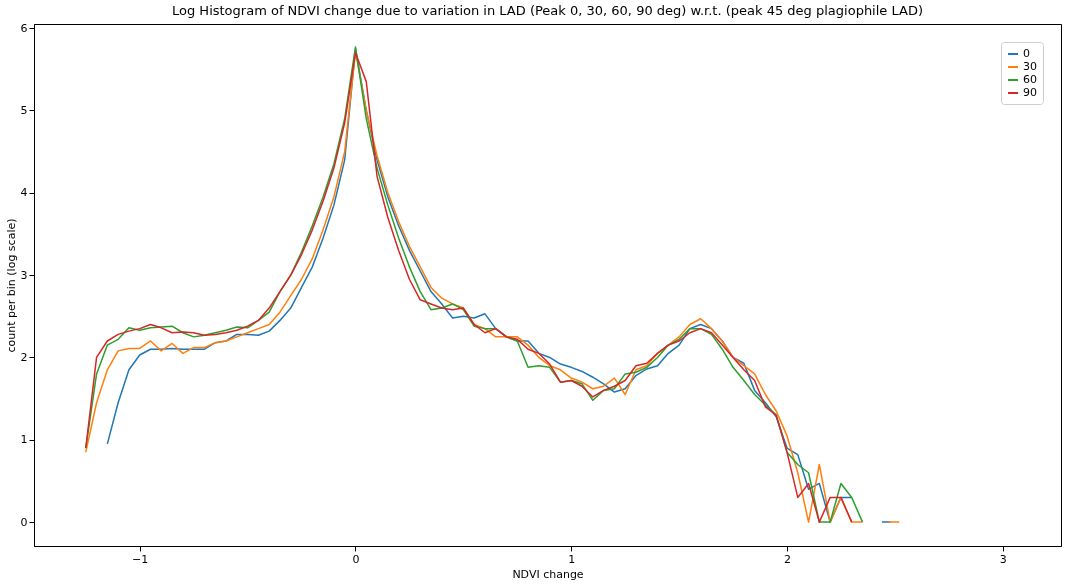 Image resolution: width=1071 pixels, height=584 pixels. What do you see at coordinates (24, 357) in the screenshot?
I see `y-tick-label: 2` at bounding box center [24, 357].